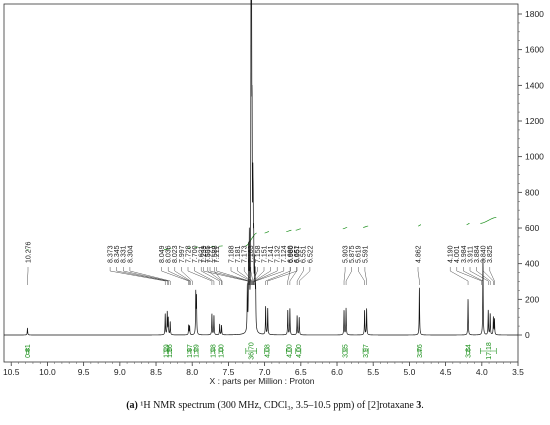 This screenshot has width=550, height=425. I want to click on x-tick-label: 6.0, so click(337, 372).